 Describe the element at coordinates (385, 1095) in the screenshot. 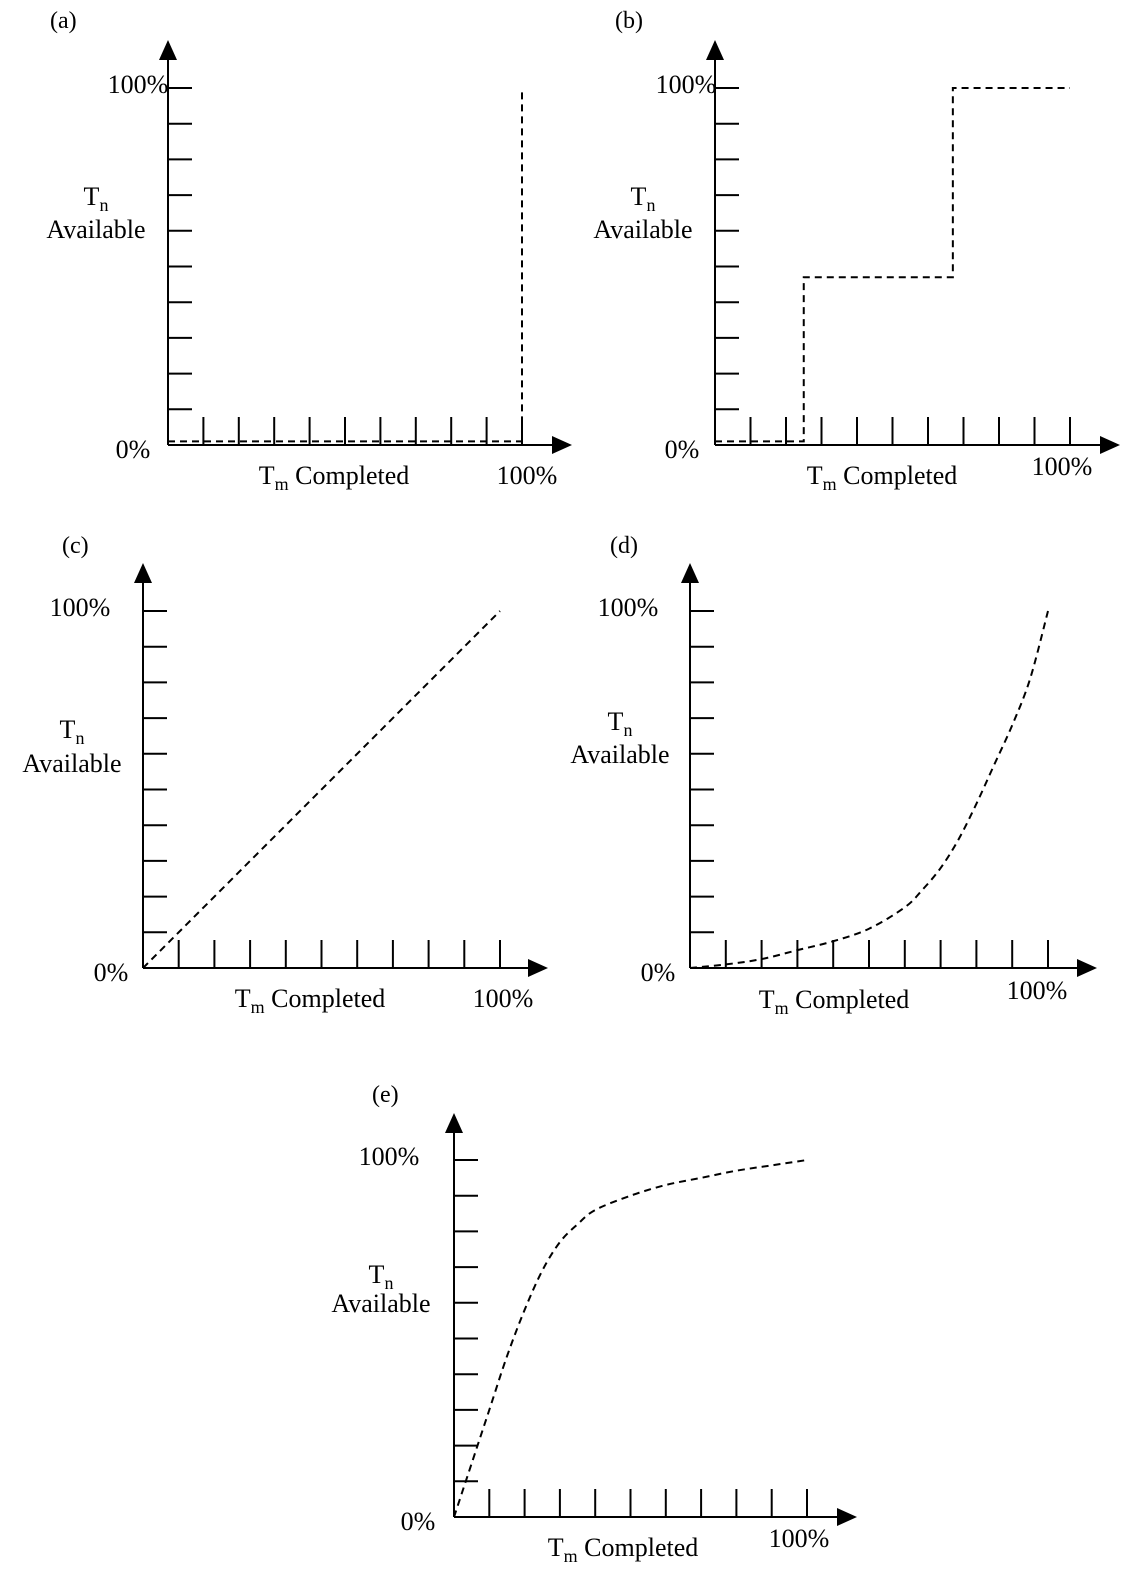

I see `panel-label: (e)` at that location.